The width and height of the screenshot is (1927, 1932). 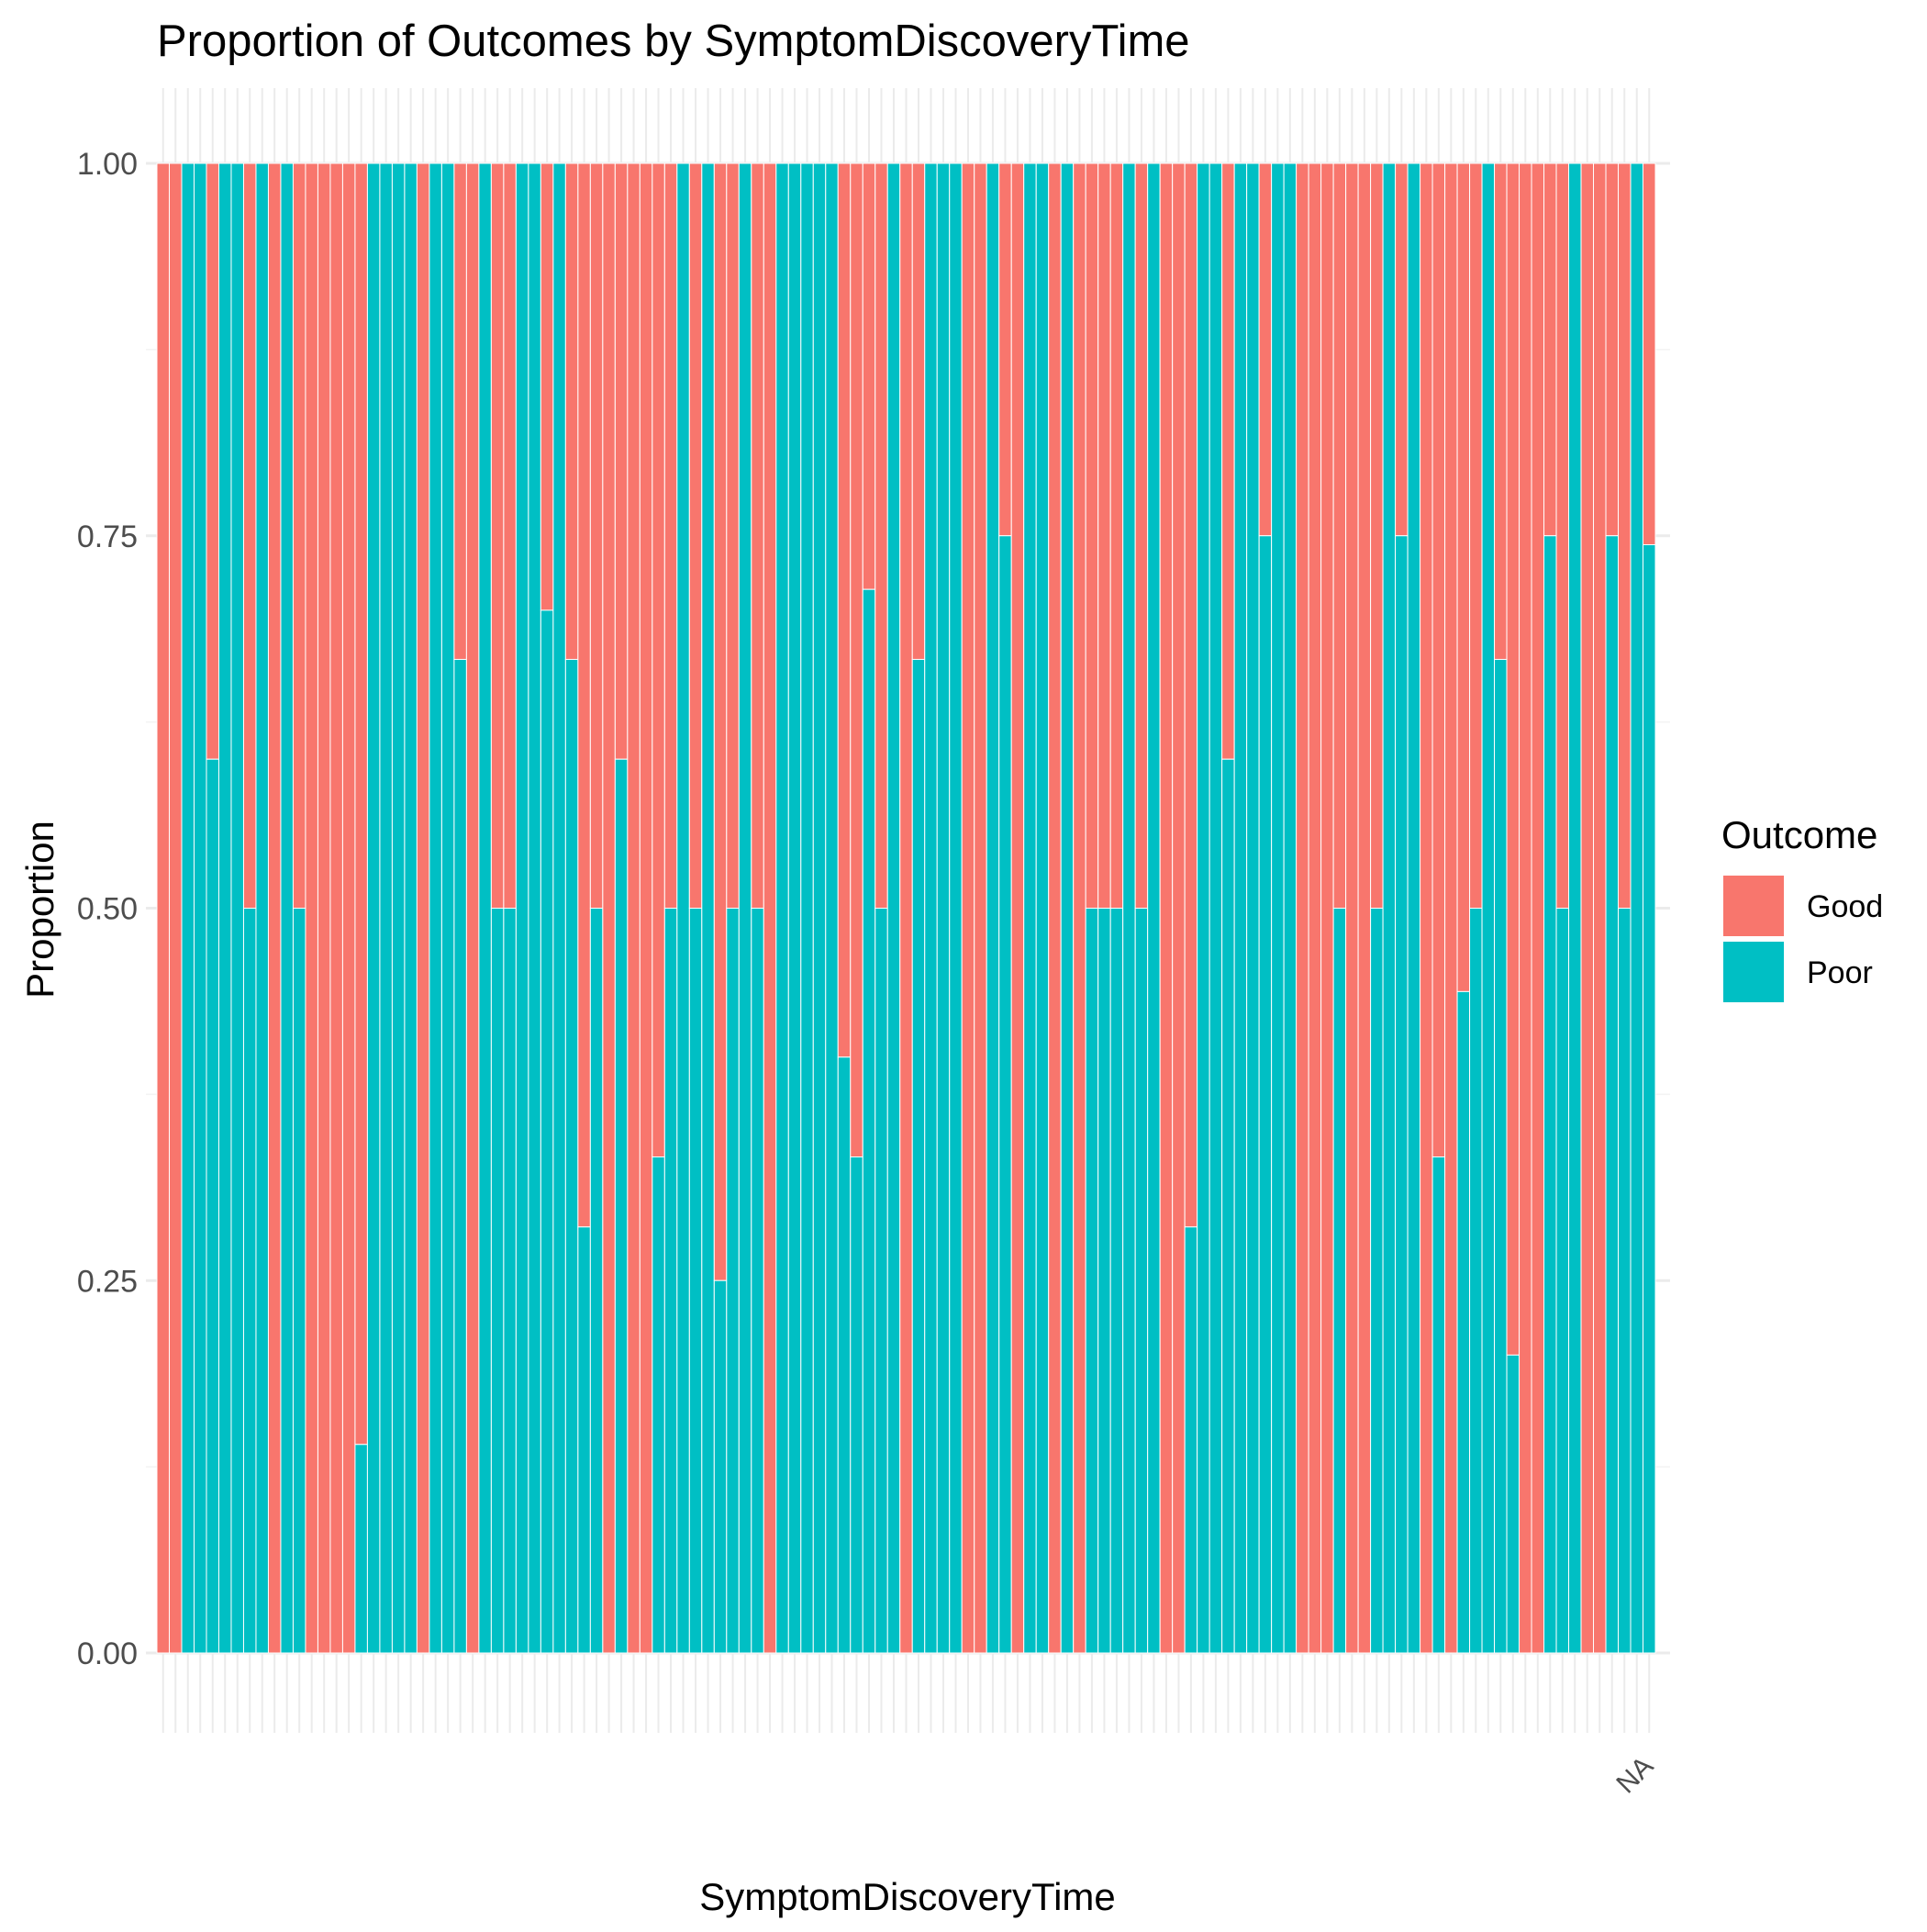 What do you see at coordinates (1799, 834) in the screenshot?
I see `legend-title: Outcome` at bounding box center [1799, 834].